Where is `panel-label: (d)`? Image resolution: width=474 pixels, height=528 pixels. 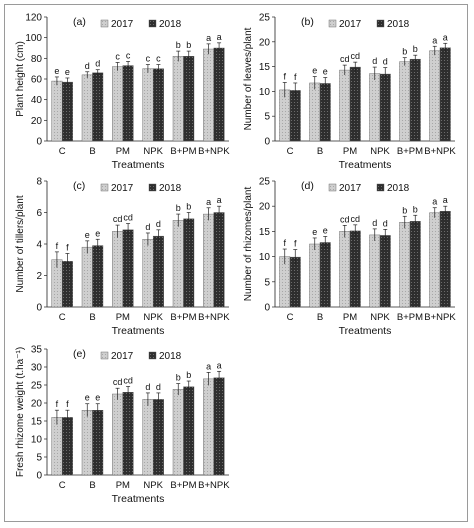
panel-label: (d) is located at coordinates (307, 186).